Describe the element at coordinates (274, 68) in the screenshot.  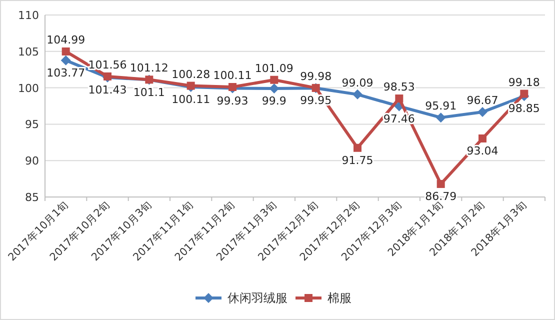
I see `data-label: 101.09` at that location.